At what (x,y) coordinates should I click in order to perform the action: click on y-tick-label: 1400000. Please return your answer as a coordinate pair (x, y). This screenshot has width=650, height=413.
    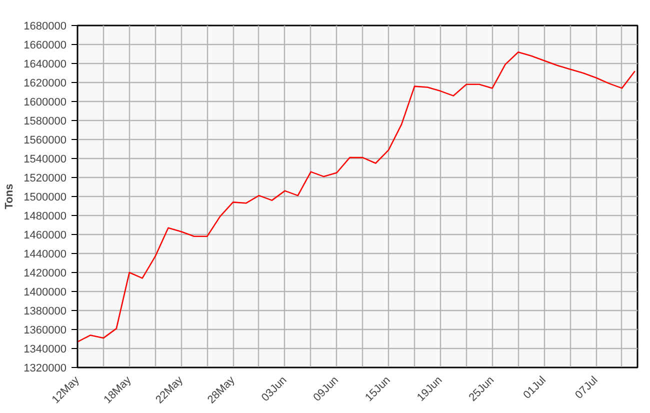
    Looking at the image, I should click on (45, 292).